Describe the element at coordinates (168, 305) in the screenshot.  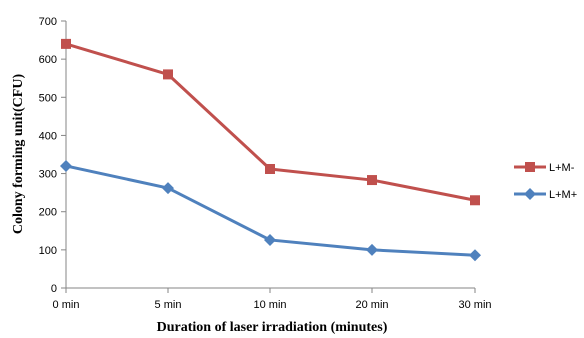
I see `x-tick-label: 5 min` at that location.